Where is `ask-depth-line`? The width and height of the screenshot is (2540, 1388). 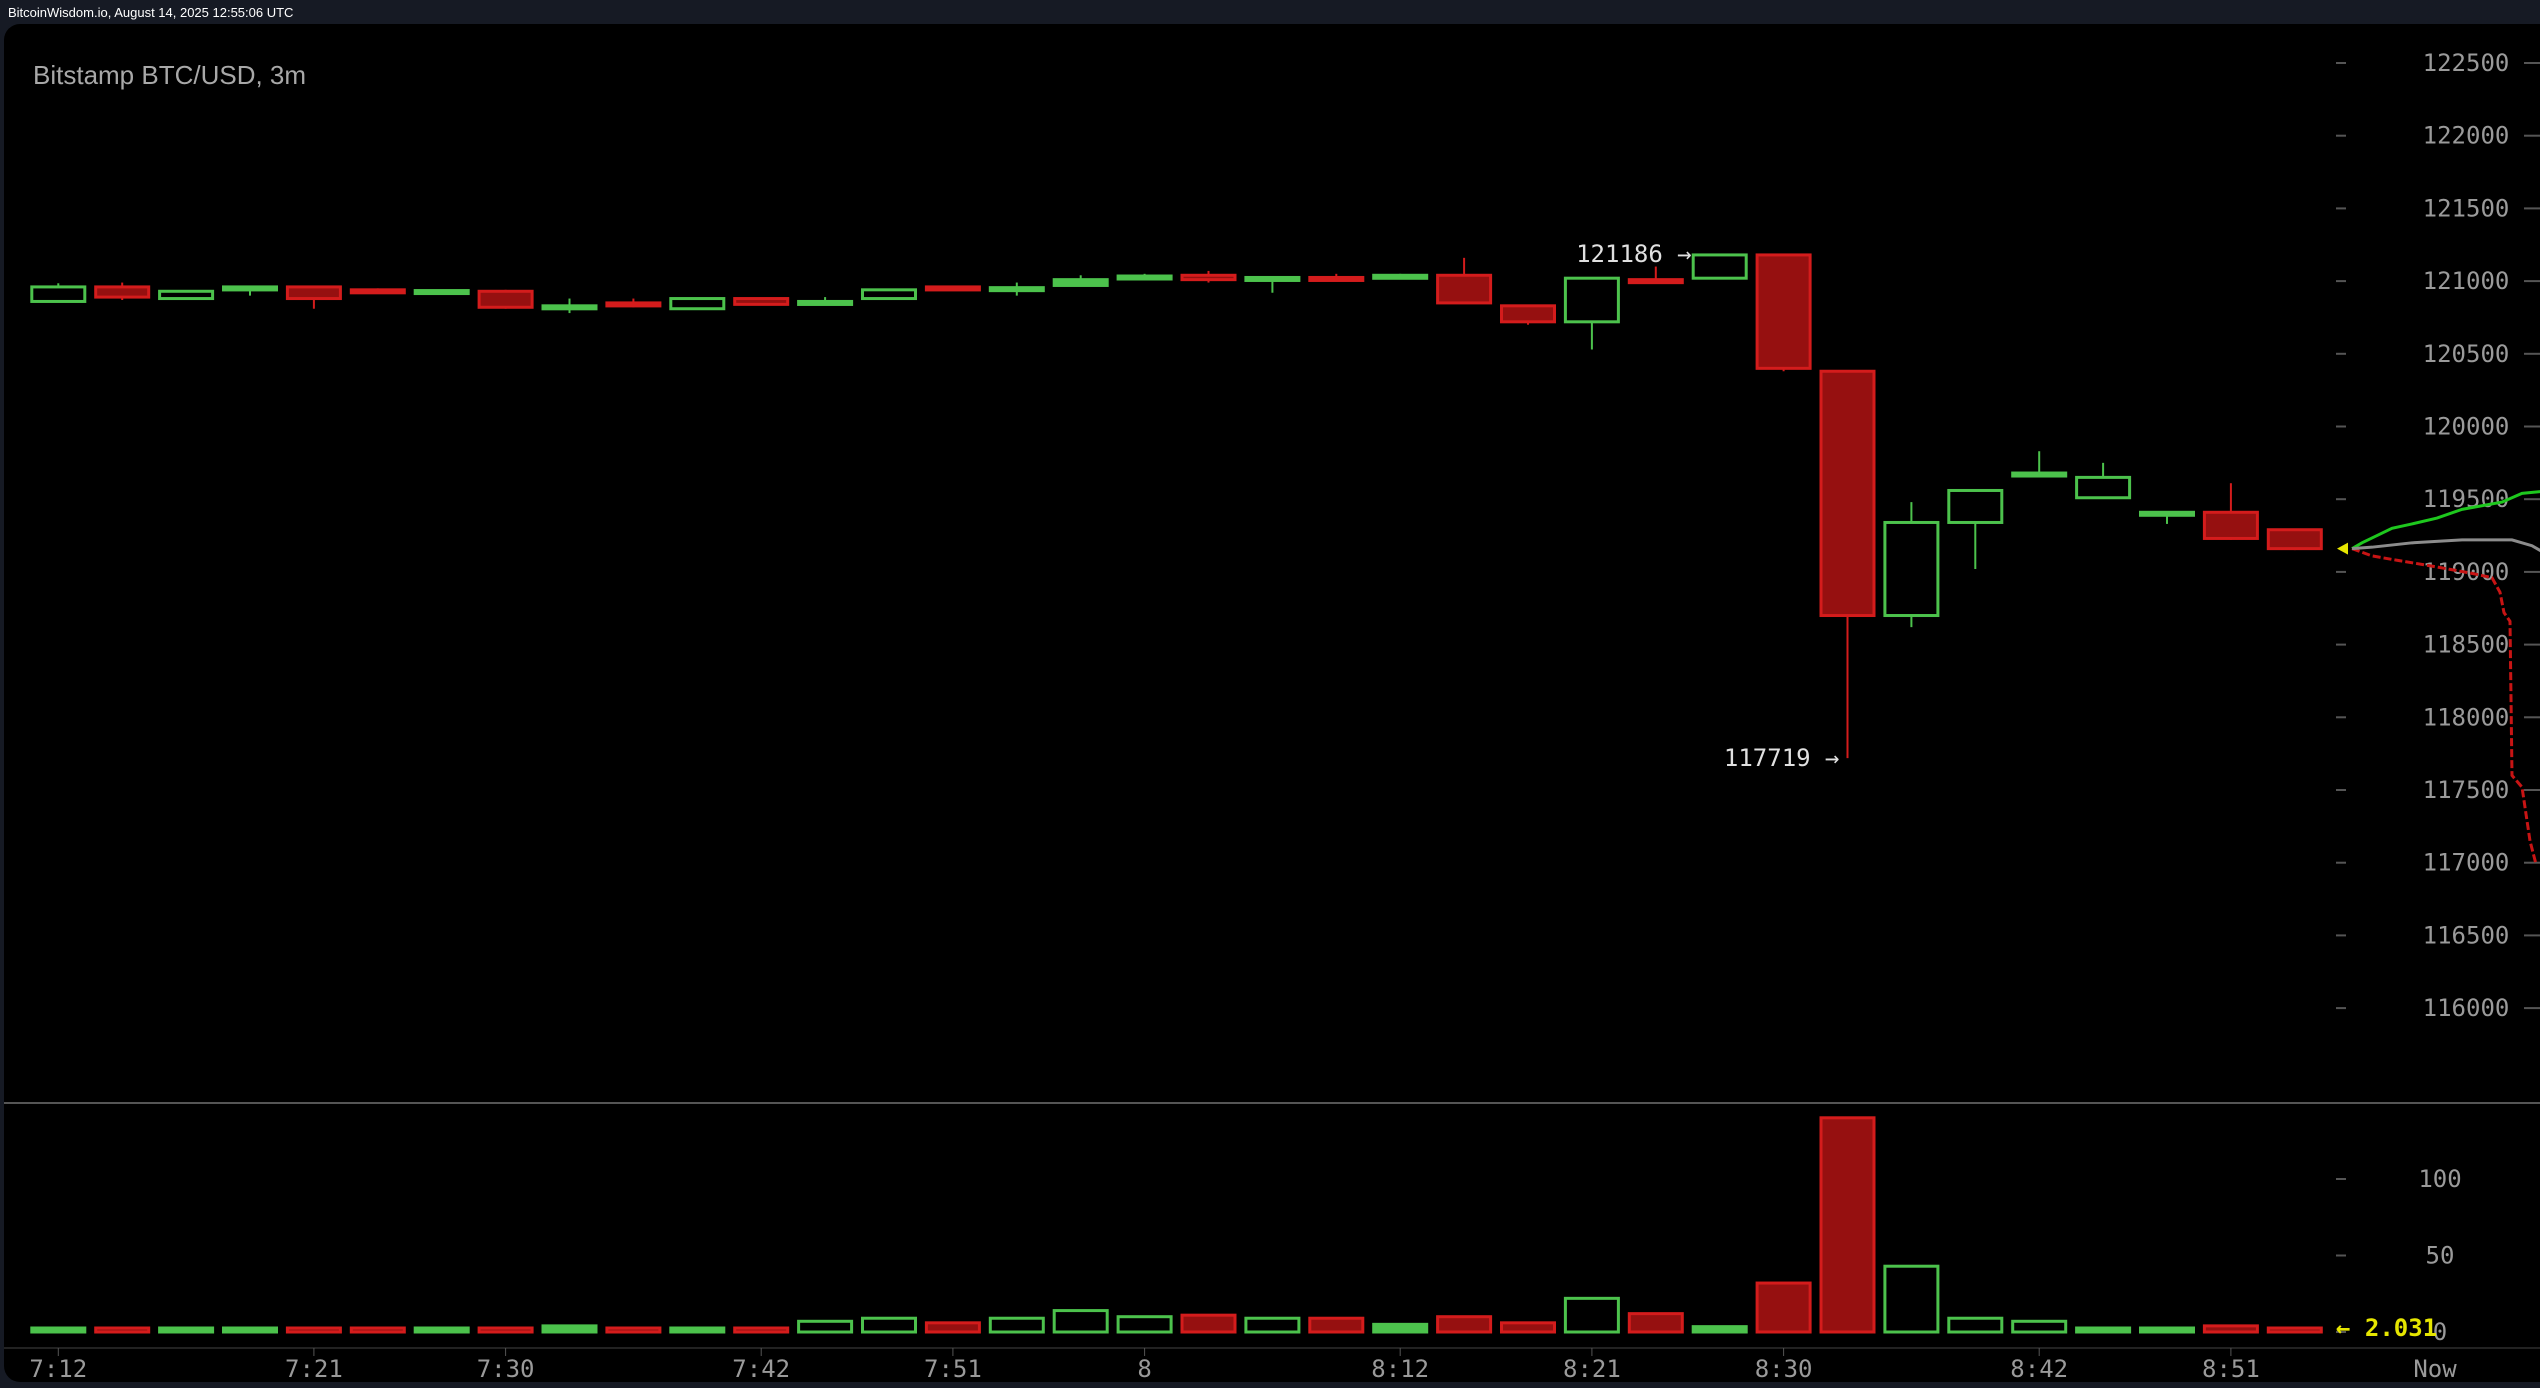
ask-depth-line is located at coordinates (2444, 706).